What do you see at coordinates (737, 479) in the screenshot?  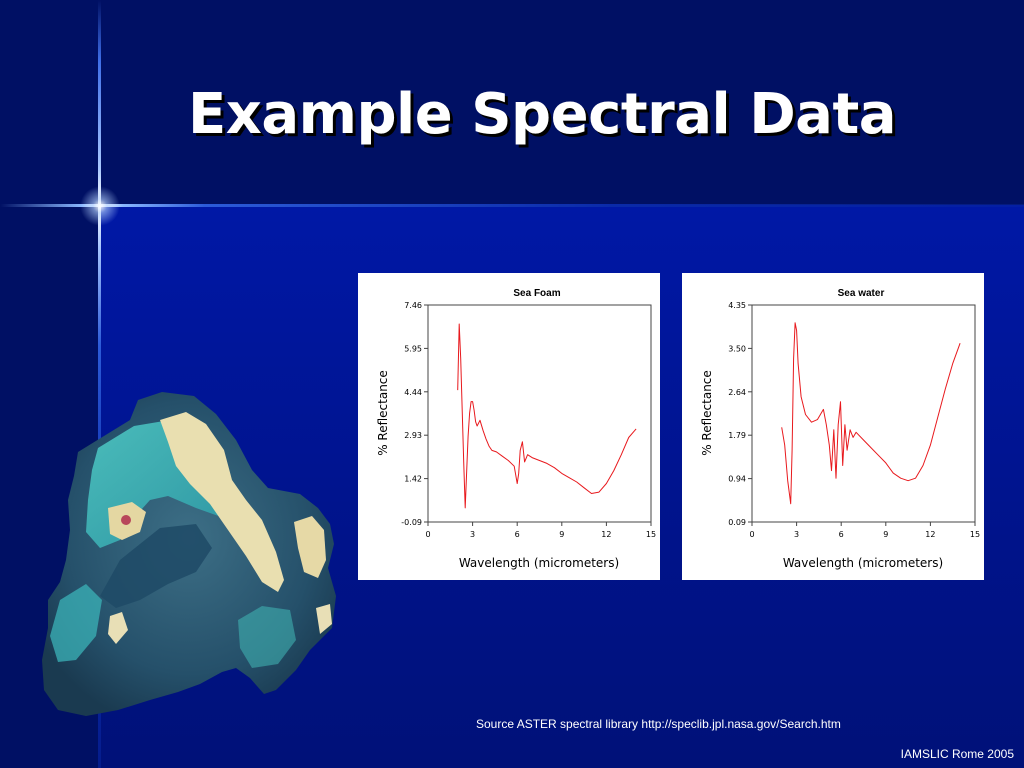 I see `y-tick-label: 0.94` at bounding box center [737, 479].